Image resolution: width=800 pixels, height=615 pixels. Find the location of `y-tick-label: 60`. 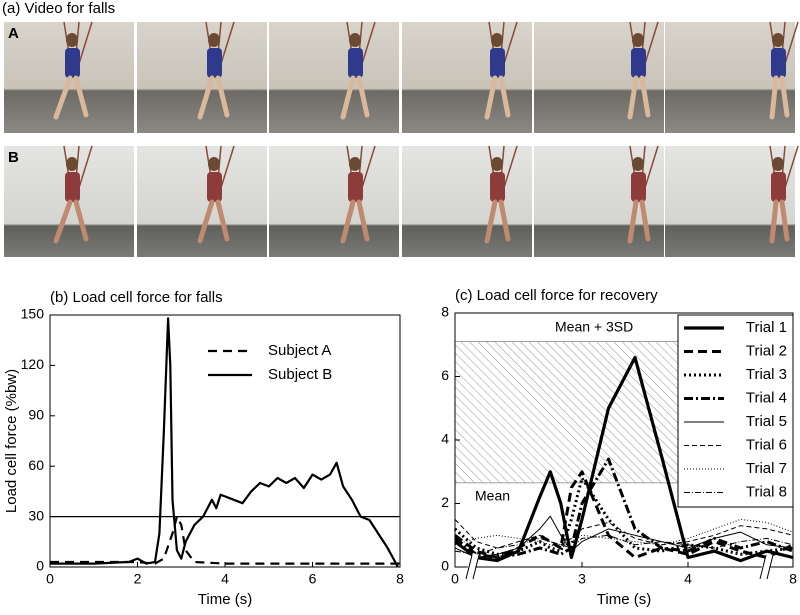

y-tick-label: 60 is located at coordinates (36, 465).